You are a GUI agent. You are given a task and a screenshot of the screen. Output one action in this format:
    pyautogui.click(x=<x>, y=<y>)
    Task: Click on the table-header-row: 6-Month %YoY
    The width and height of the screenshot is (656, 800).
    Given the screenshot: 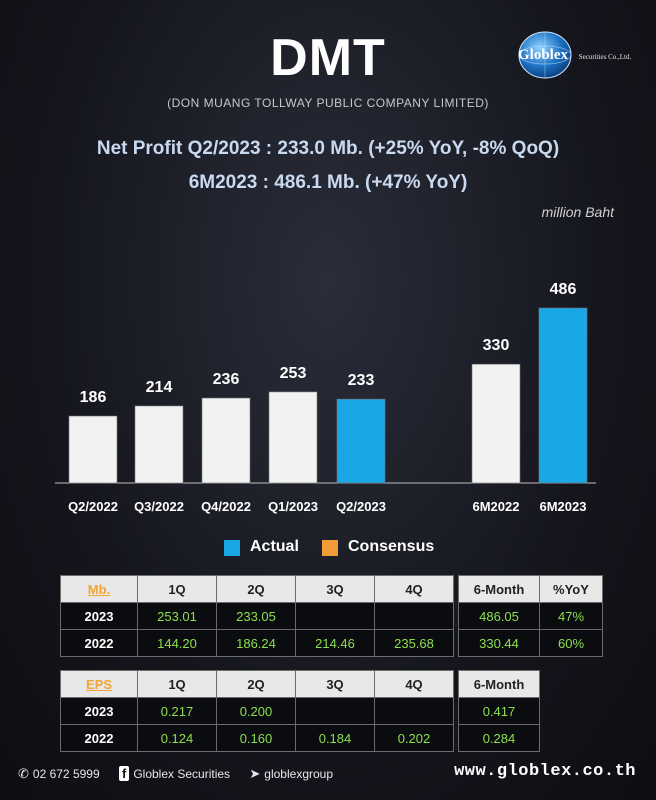 What is the action you would take?
    pyautogui.click(x=530, y=589)
    